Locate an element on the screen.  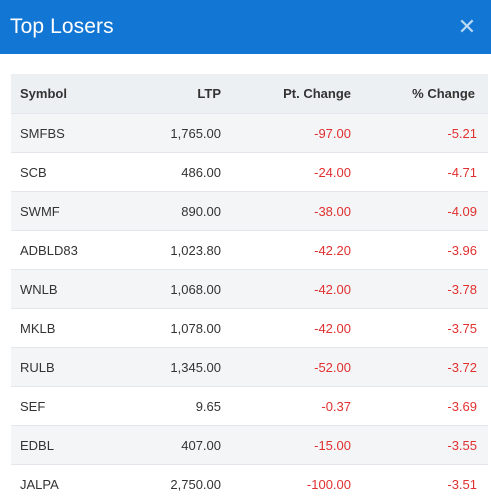
cell-ltp: 407.00 is located at coordinates (175, 445).